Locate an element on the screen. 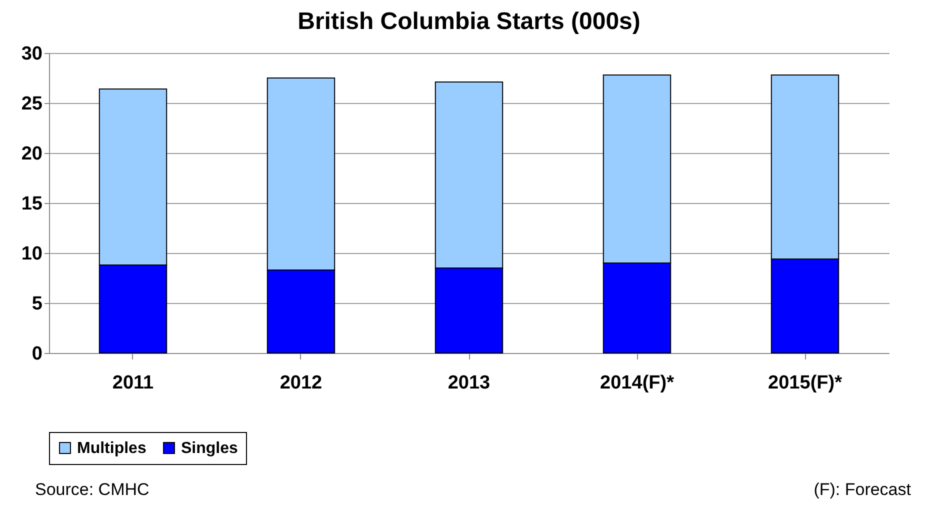  chart-title: British Columbia Starts (000s) is located at coordinates (469, 21).